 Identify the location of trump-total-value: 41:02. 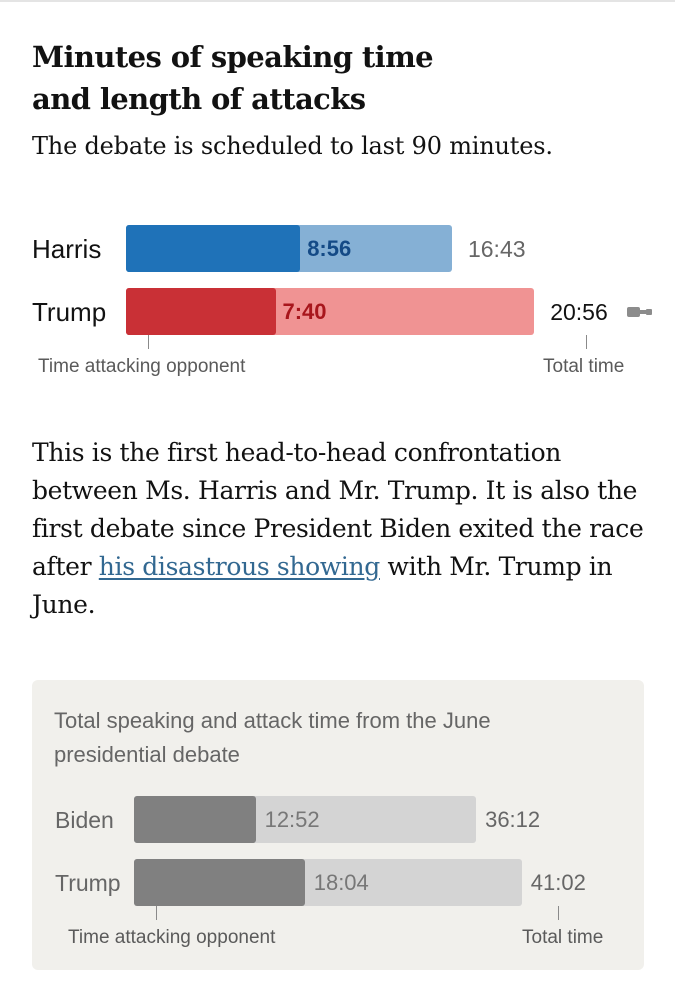
(558, 882).